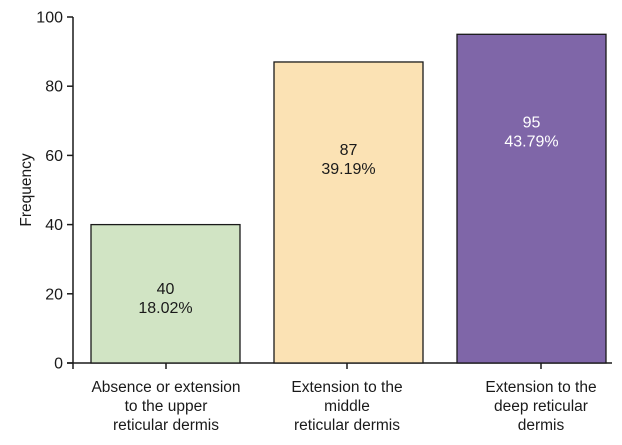 The image size is (622, 445). Describe the element at coordinates (54, 87) in the screenshot. I see `y-tick-label-4: 80` at that location.